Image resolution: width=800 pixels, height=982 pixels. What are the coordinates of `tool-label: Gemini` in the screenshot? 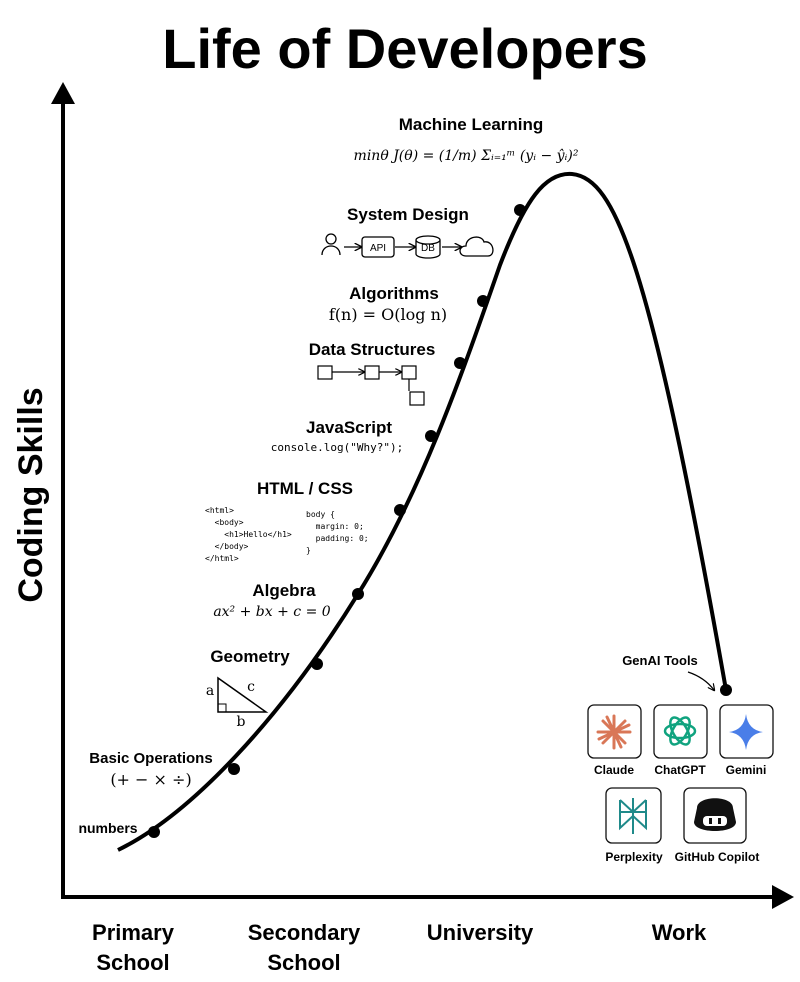 It's located at (746, 770).